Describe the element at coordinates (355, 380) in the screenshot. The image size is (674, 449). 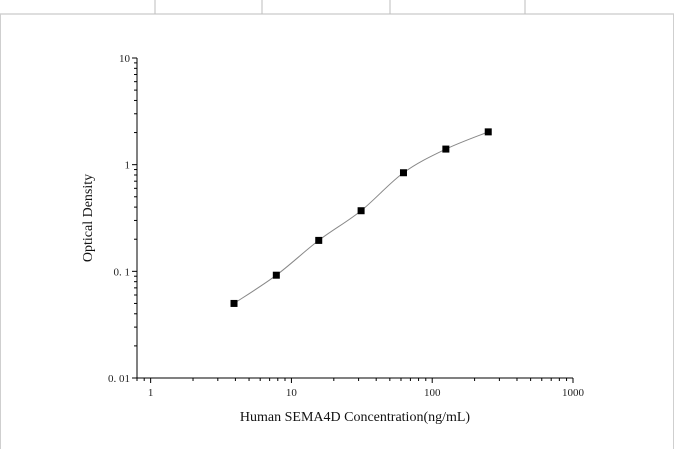
I see `x-axis-ticks` at that location.